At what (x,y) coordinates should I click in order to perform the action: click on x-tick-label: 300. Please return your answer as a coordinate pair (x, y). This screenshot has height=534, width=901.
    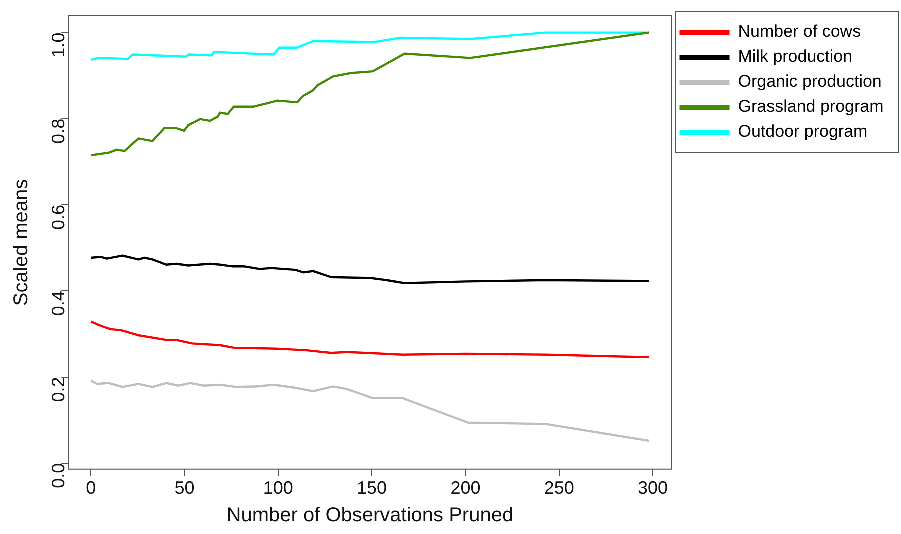
    Looking at the image, I should click on (653, 488).